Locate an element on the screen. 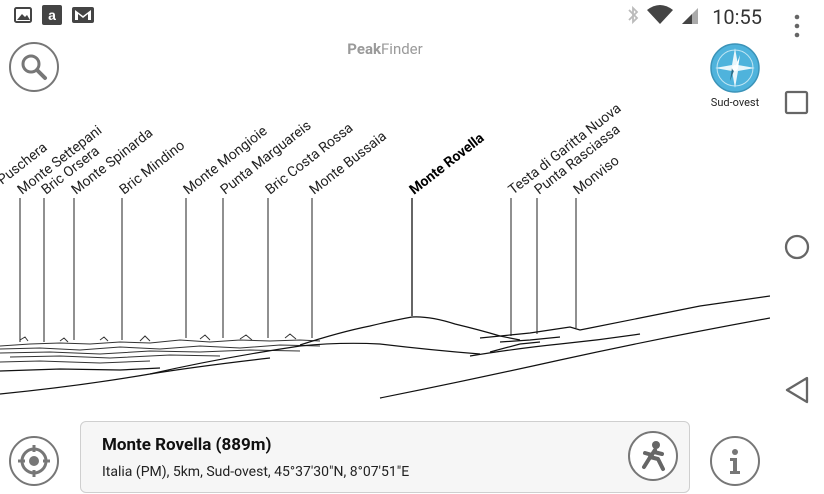 The width and height of the screenshot is (824, 494). amazon-icon: a is located at coordinates (52, 17).